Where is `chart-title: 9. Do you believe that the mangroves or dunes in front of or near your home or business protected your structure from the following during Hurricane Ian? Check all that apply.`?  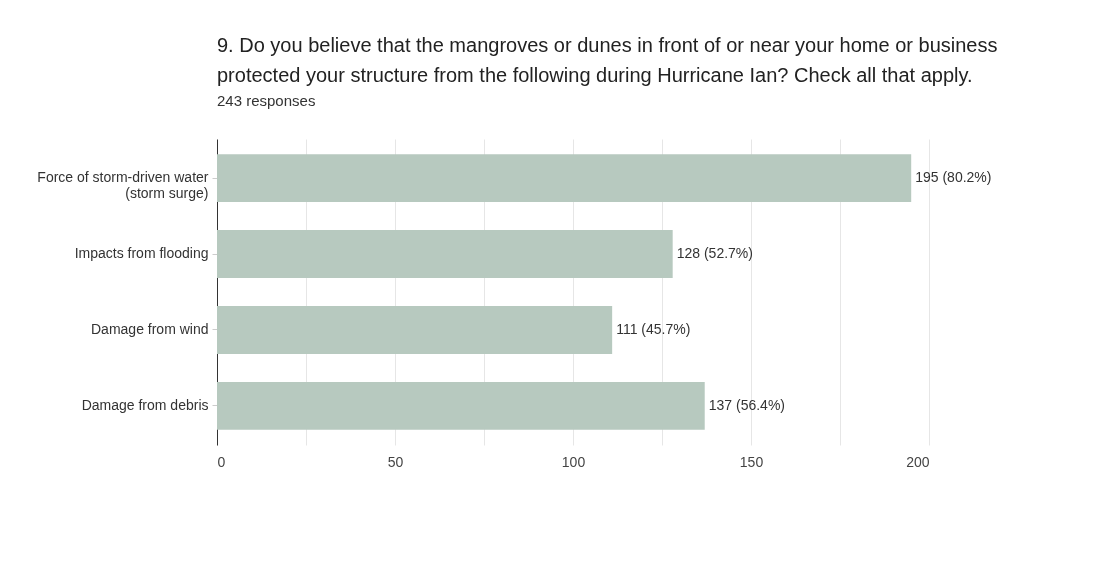
chart-title: 9. Do you believe that the mangroves or dunes in front of or near your home or business protected your structure from the following during Hurricane Ian? Check all that apply. is located at coordinates (607, 60).